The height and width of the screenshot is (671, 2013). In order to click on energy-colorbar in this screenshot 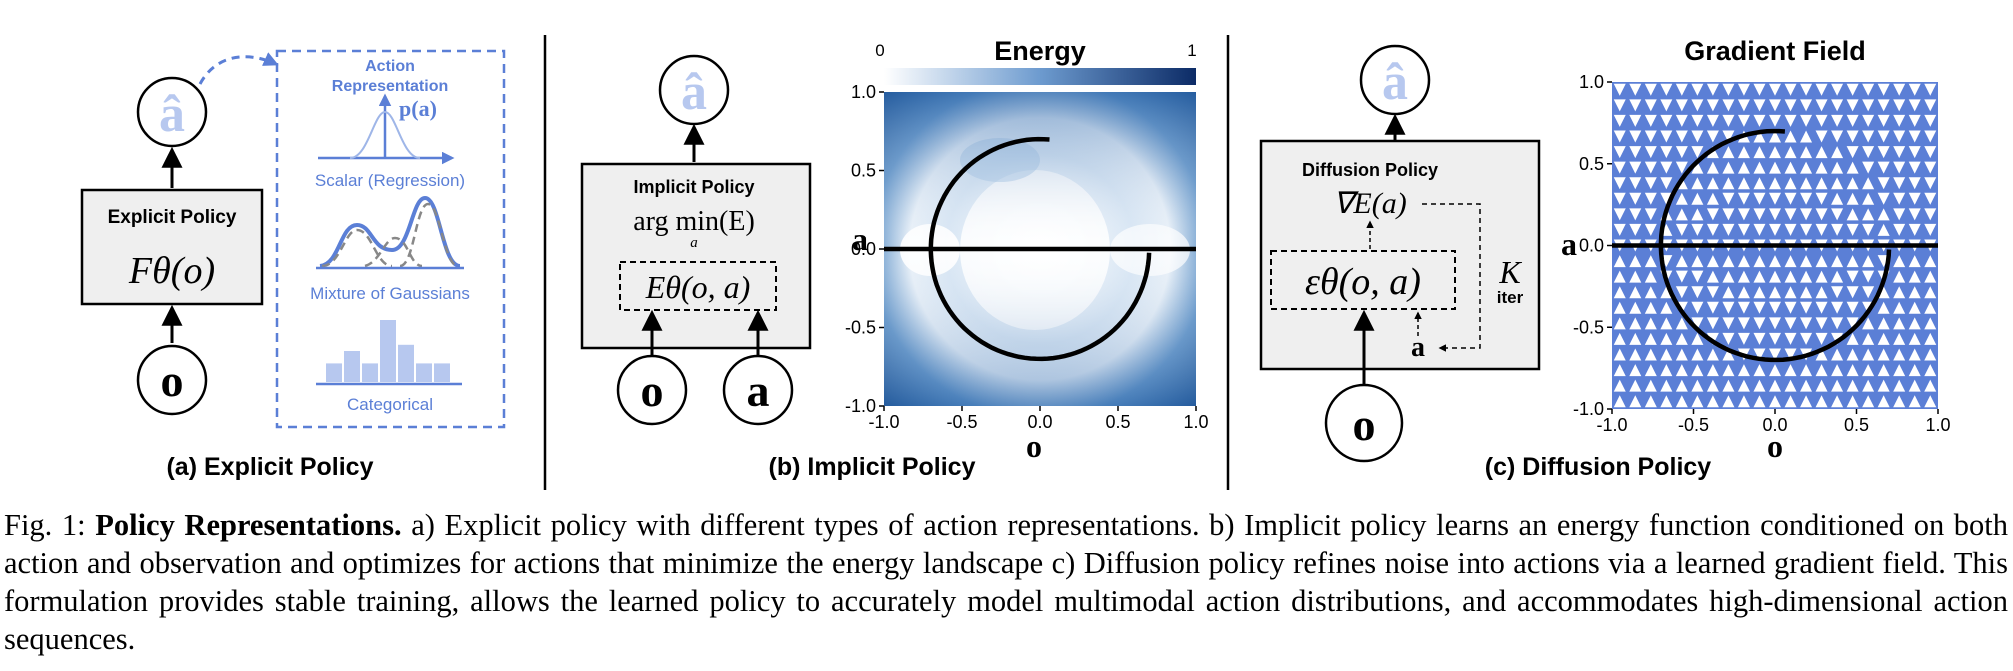, I will do `click(1040, 76)`.